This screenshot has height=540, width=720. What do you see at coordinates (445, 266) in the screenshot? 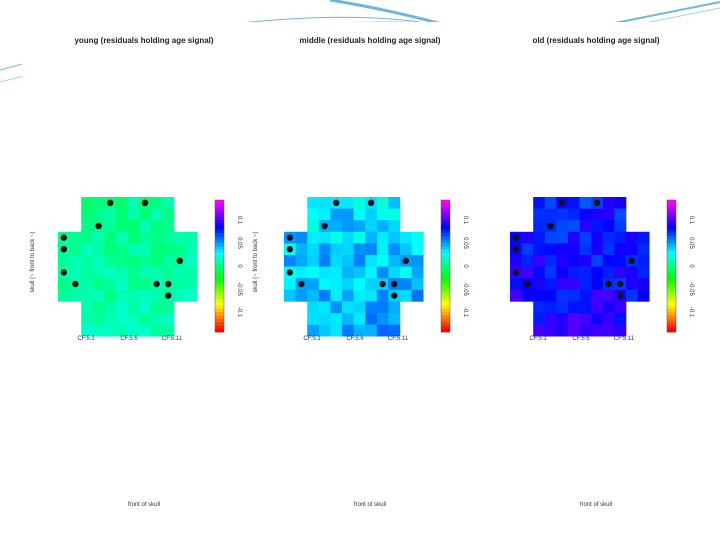
I see `middle-colorbar` at bounding box center [445, 266].